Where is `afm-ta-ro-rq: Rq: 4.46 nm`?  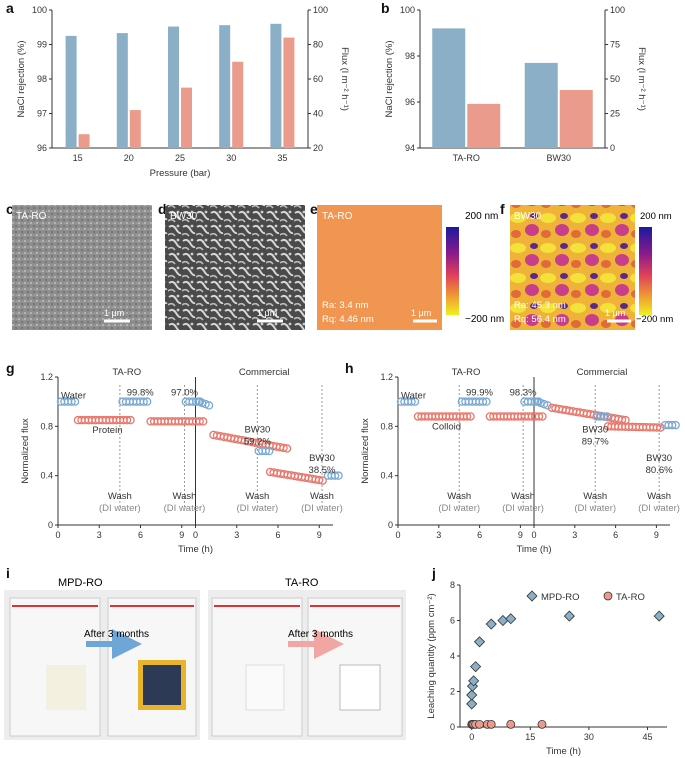 afm-ta-ro-rq: Rq: 4.46 nm is located at coordinates (348, 319).